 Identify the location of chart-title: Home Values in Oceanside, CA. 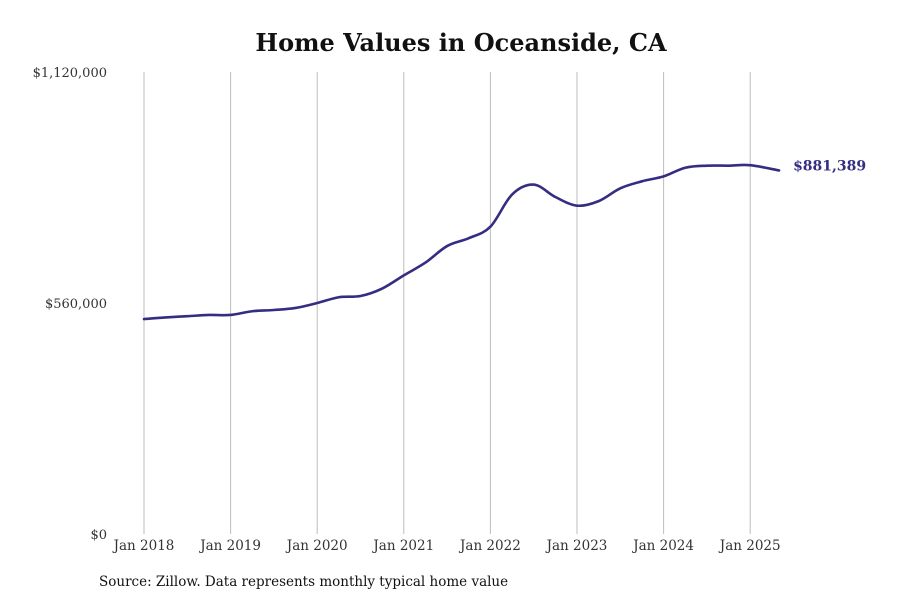
(461, 42).